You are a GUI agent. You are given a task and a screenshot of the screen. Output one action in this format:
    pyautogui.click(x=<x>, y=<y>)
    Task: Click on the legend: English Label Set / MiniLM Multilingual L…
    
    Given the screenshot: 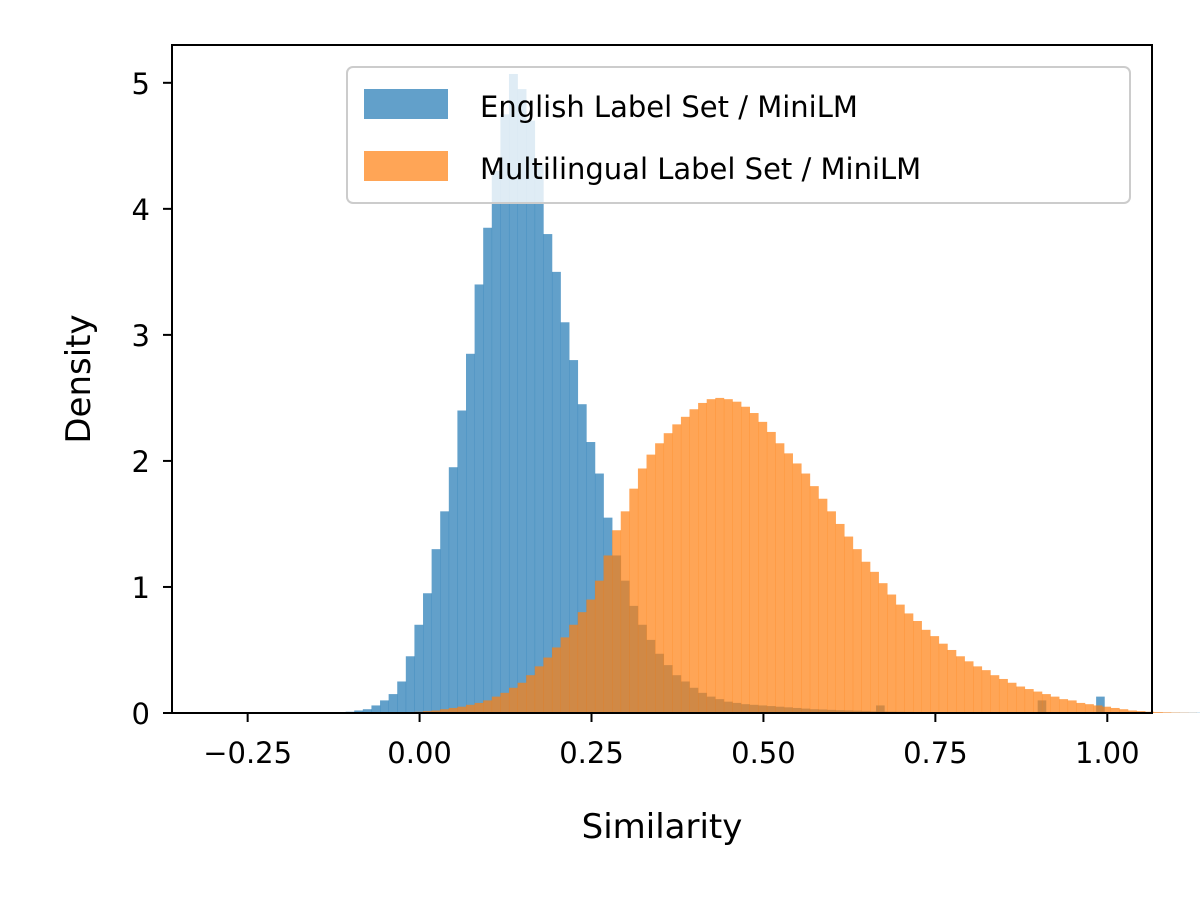 What is the action you would take?
    pyautogui.click(x=738, y=135)
    